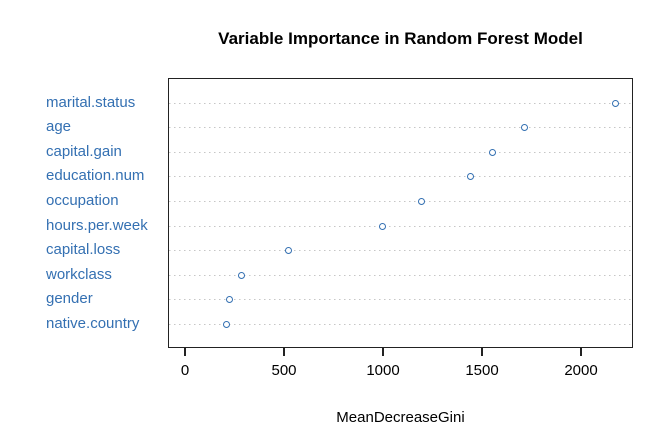  I want to click on x-axis-title: MeanDecreaseGini, so click(400, 417).